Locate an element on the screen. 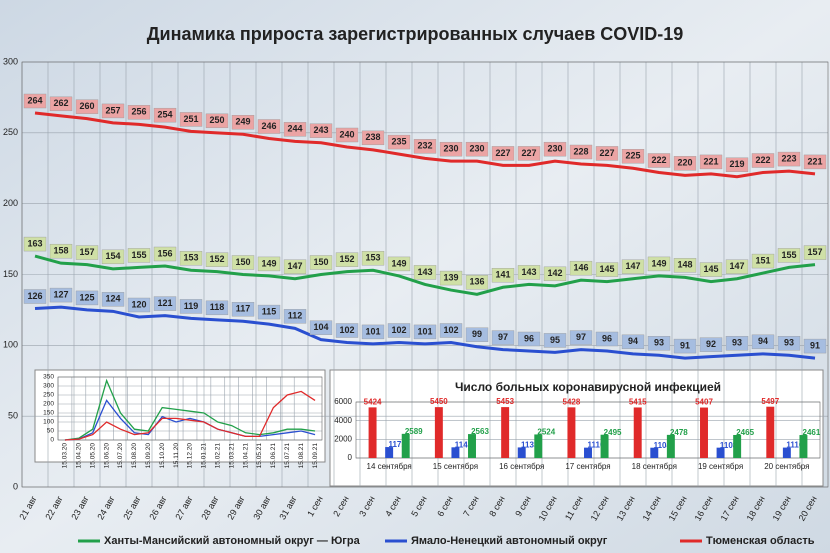 The width and height of the screenshot is (830, 553). data-label: 225 is located at coordinates (632, 156).